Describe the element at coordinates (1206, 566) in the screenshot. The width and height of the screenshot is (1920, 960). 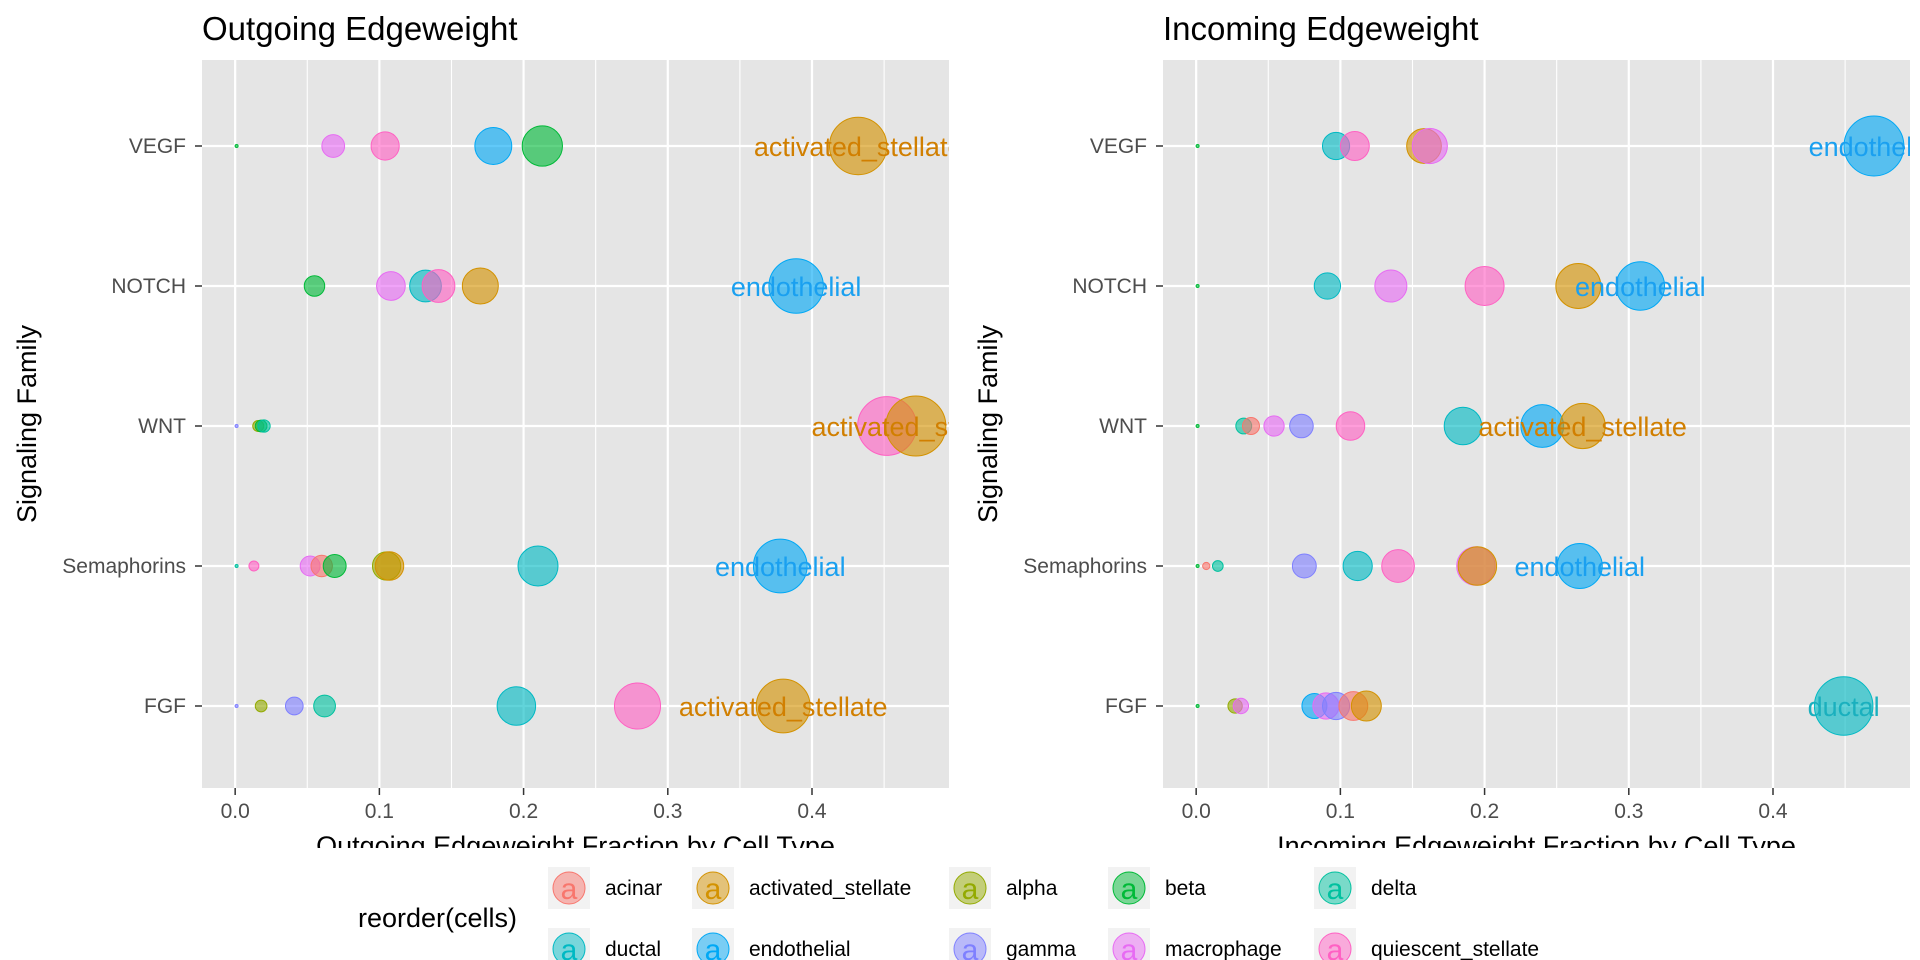
I see `point-semaphorins-acinar` at that location.